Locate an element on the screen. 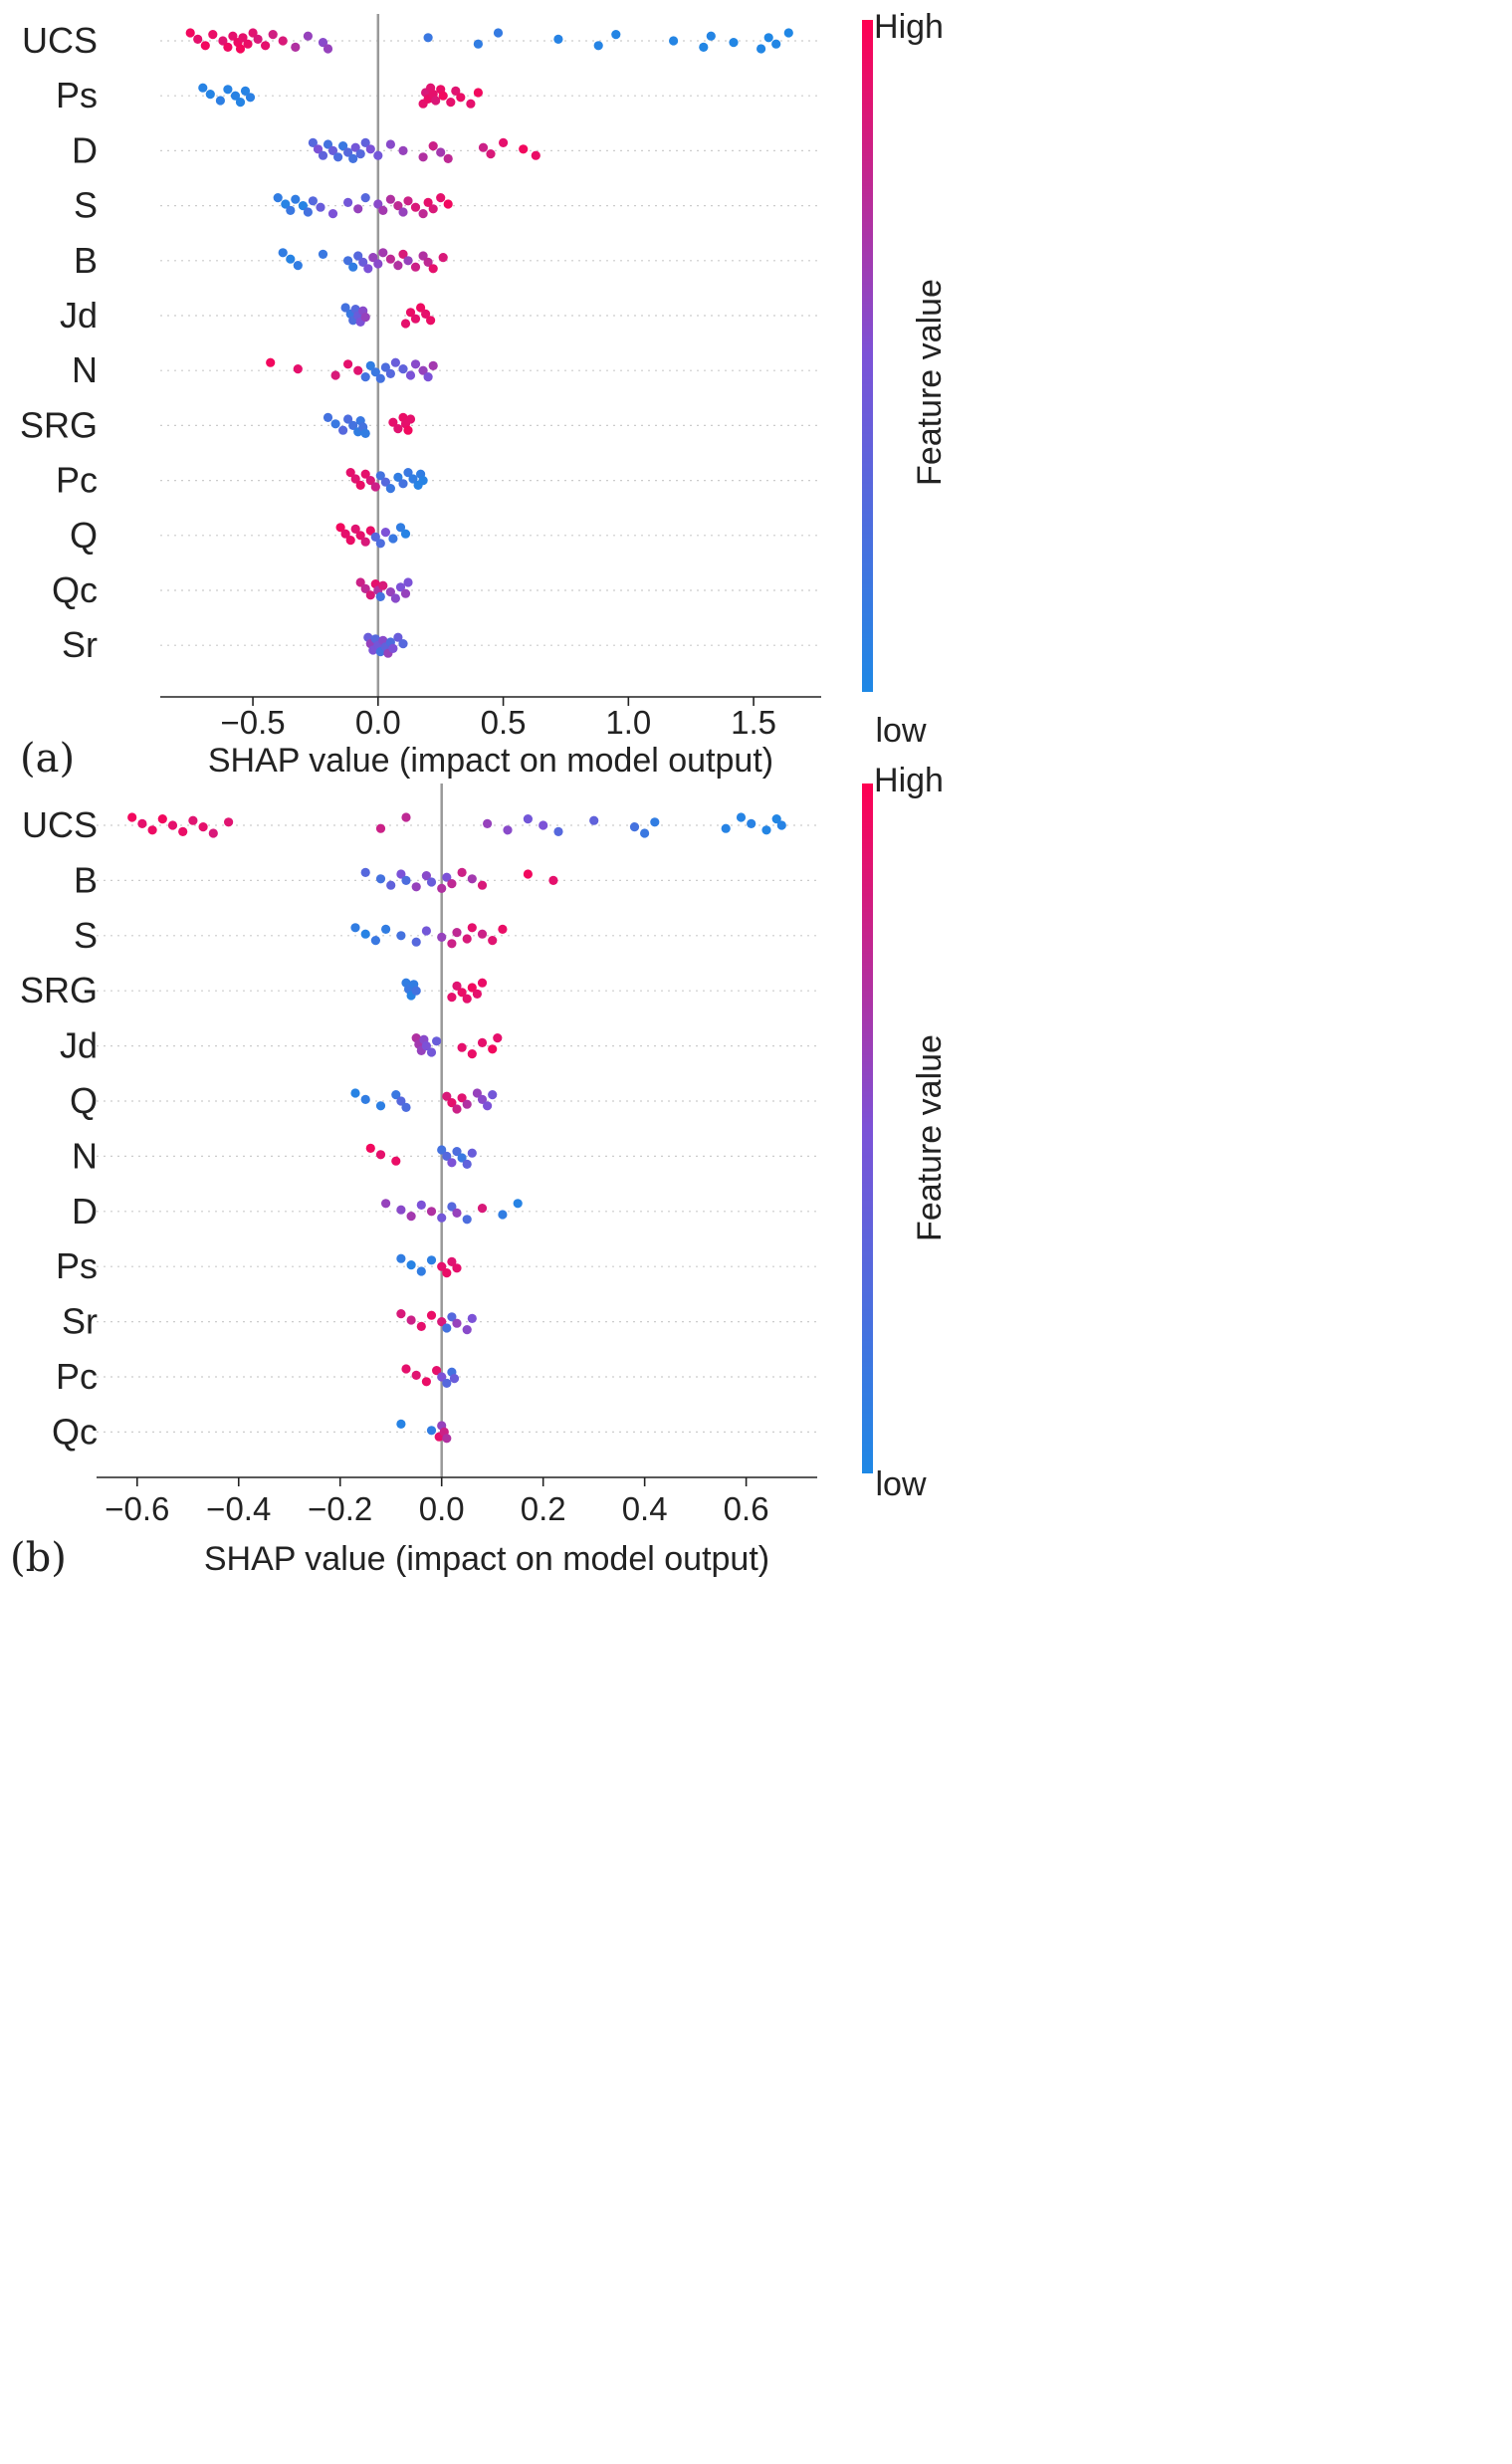 Image resolution: width=1512 pixels, height=2464 pixels. x-tick-label: −0.4 is located at coordinates (238, 1509).